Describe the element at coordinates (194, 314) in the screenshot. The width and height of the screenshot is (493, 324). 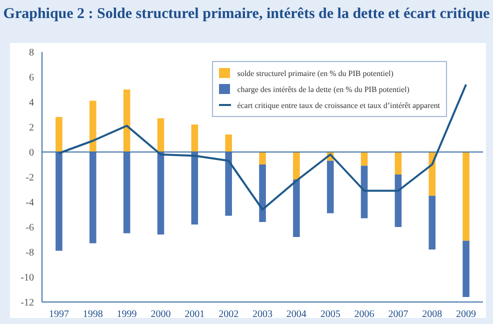
I see `x-tick-label: 2001` at that location.